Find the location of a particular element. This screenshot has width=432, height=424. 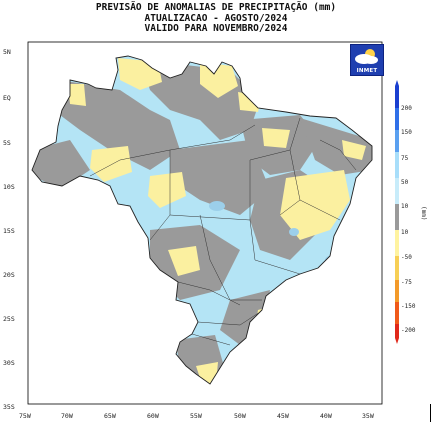

latitude-labels: 5N EQ 5S 10S 15S 20S 25S 30S 35S is located at coordinates (9, 229).